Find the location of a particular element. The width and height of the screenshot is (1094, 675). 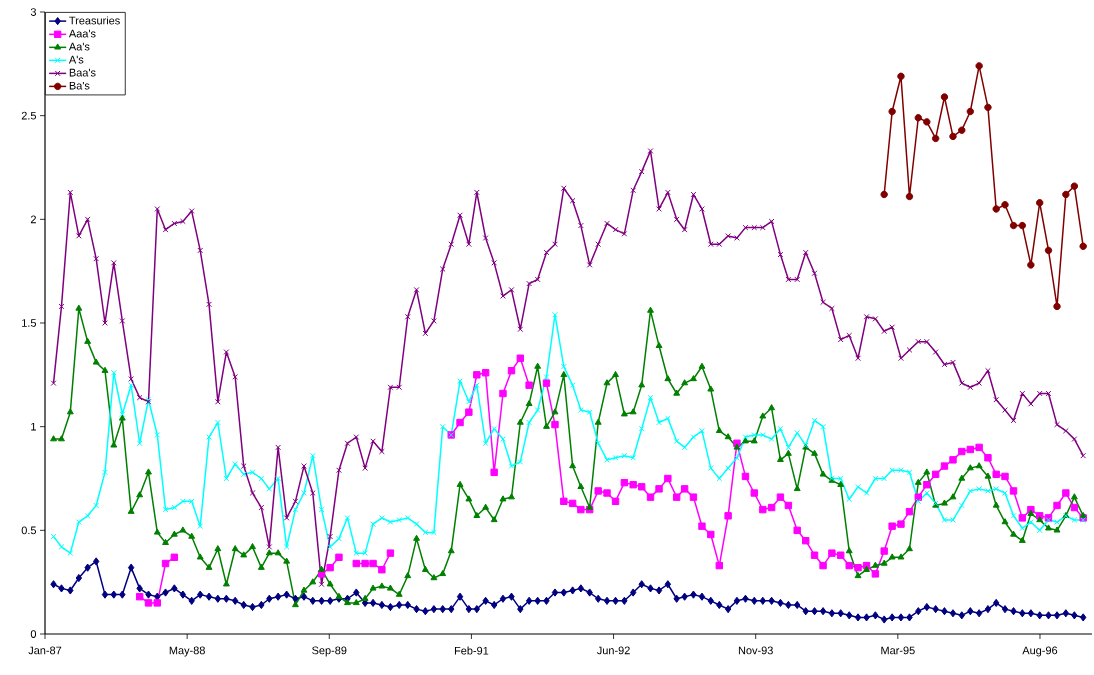

y-tick-label: 3 is located at coordinates (33, 12).